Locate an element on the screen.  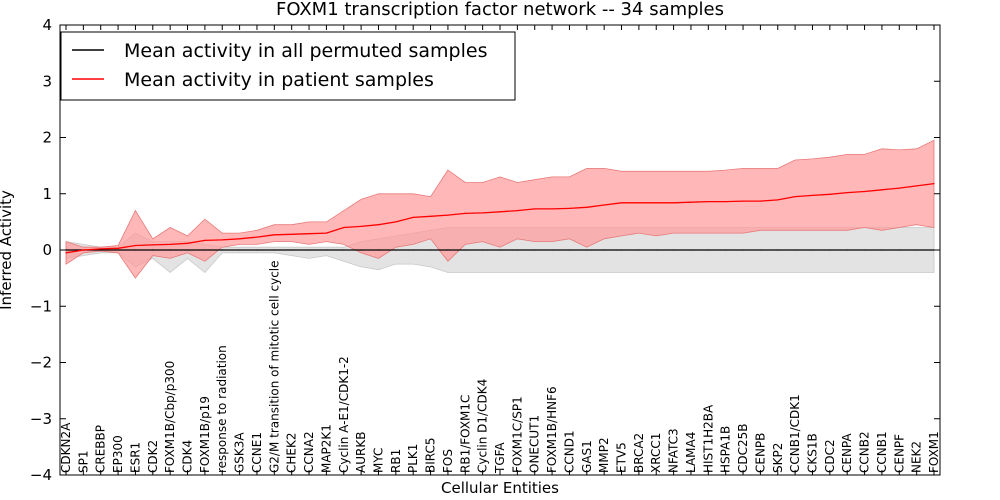
x-tick-label: CENPB is located at coordinates (760, 453).